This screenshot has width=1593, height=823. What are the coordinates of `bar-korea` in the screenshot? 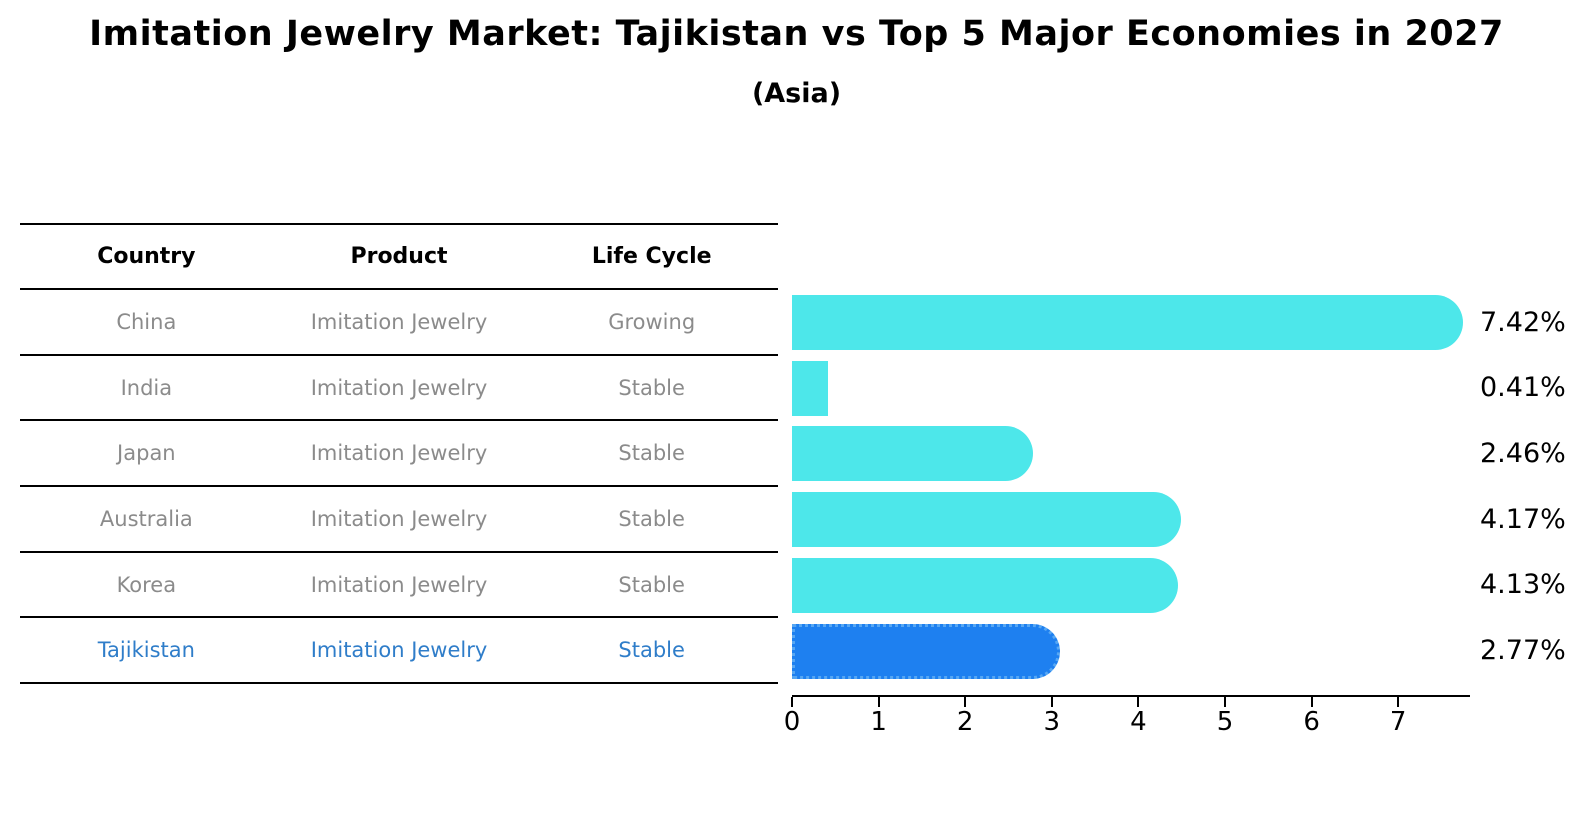 It's located at (985, 585).